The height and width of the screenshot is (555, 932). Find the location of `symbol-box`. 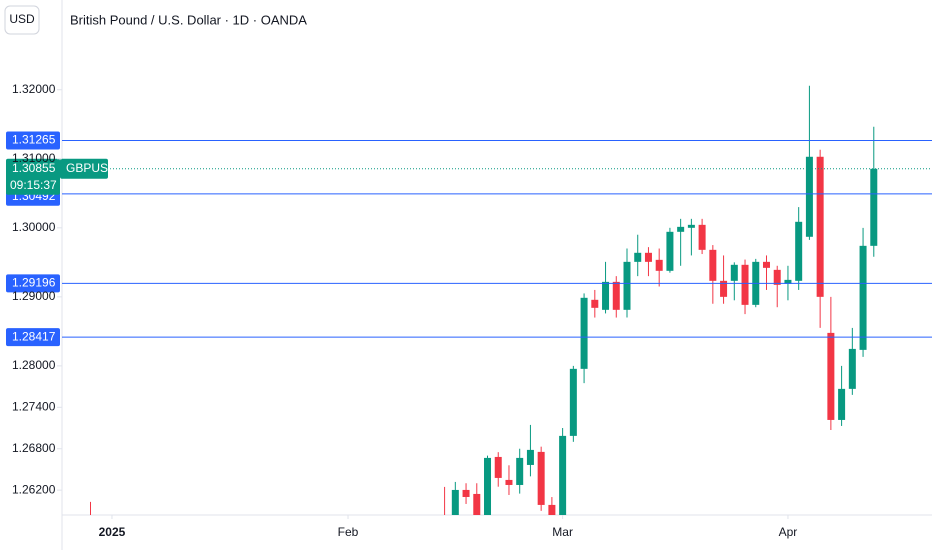

symbol-box is located at coordinates (84, 168).